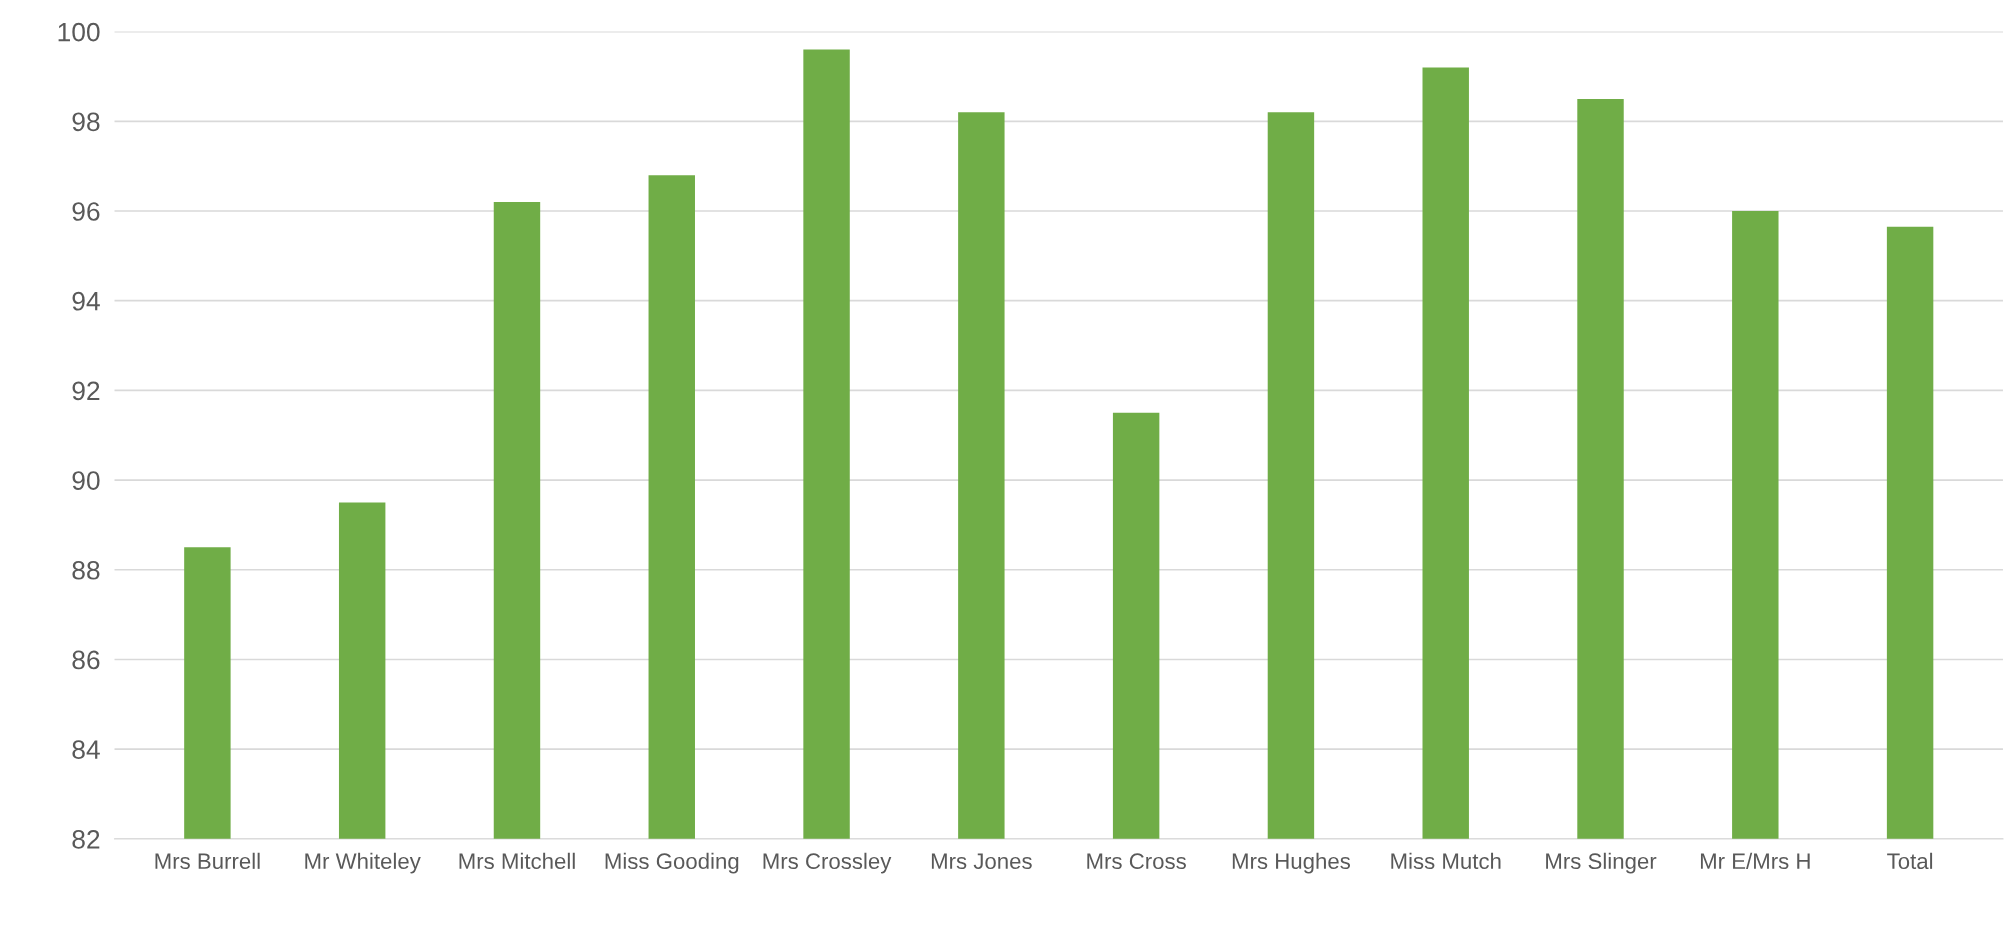 The height and width of the screenshot is (930, 2009). Describe the element at coordinates (672, 863) in the screenshot. I see `x-tick-label: Miss Gooding` at that location.